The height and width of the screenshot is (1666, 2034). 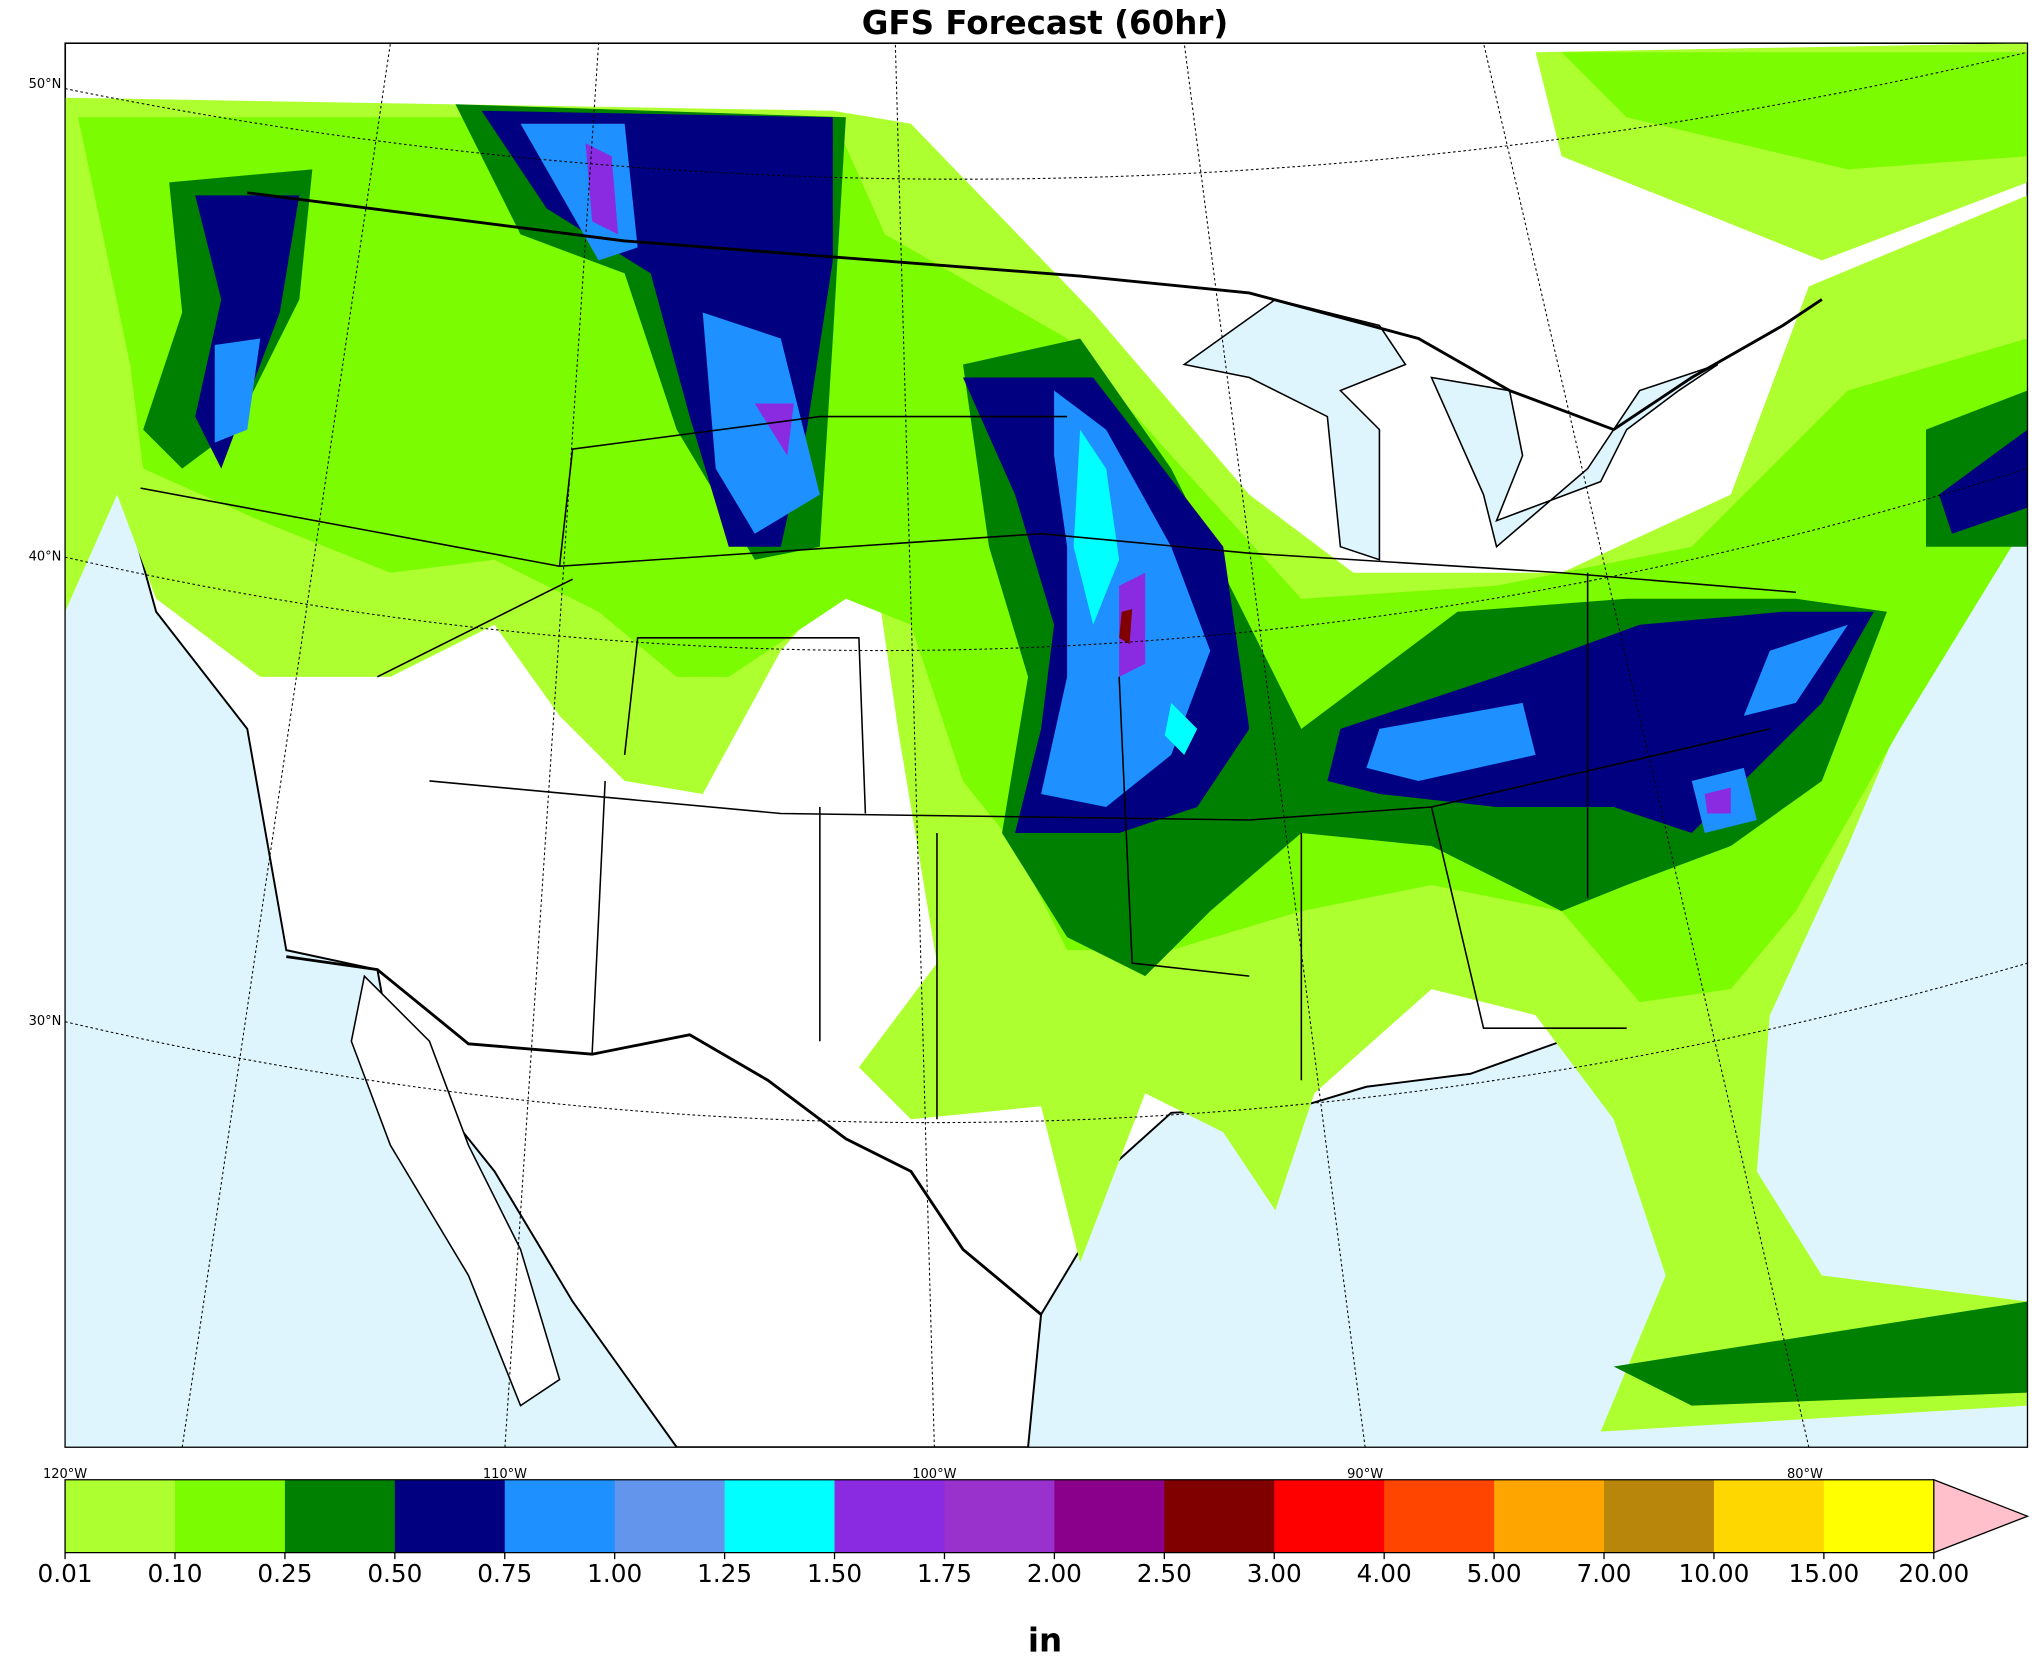 I want to click on colorbar-tick-label: 2.50, so click(x=1164, y=1573).